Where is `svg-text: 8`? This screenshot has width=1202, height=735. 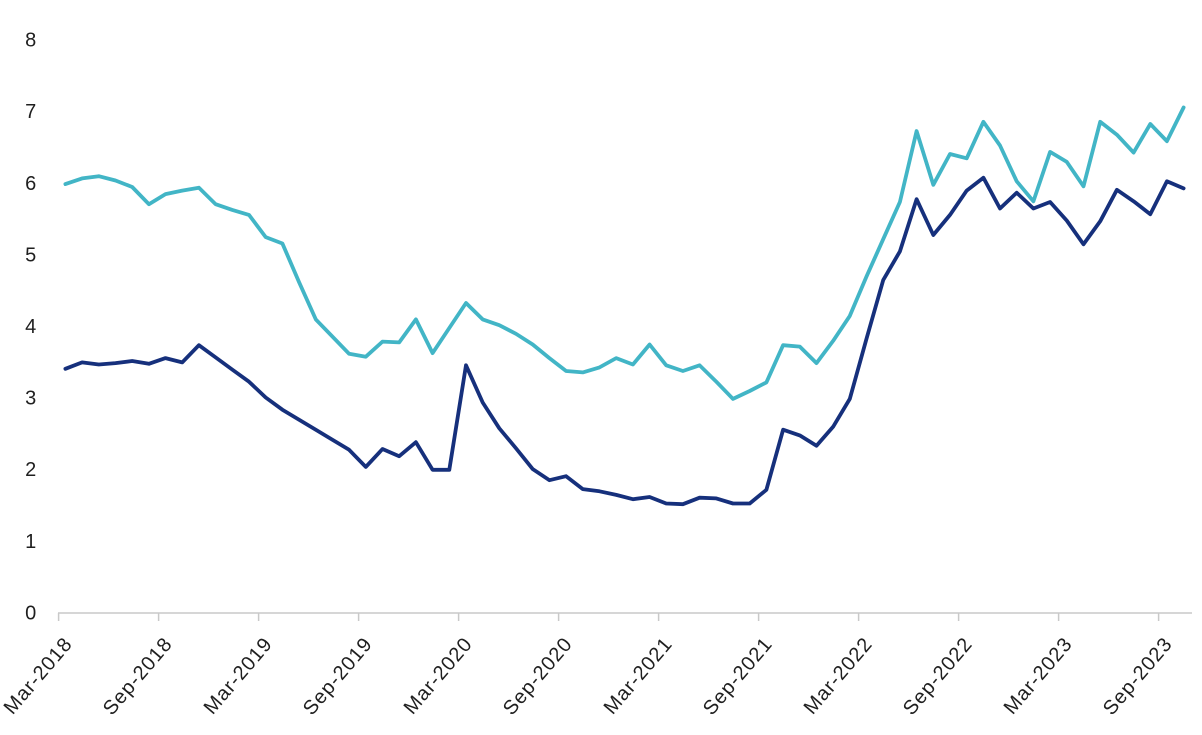 svg-text: 8 is located at coordinates (30, 41).